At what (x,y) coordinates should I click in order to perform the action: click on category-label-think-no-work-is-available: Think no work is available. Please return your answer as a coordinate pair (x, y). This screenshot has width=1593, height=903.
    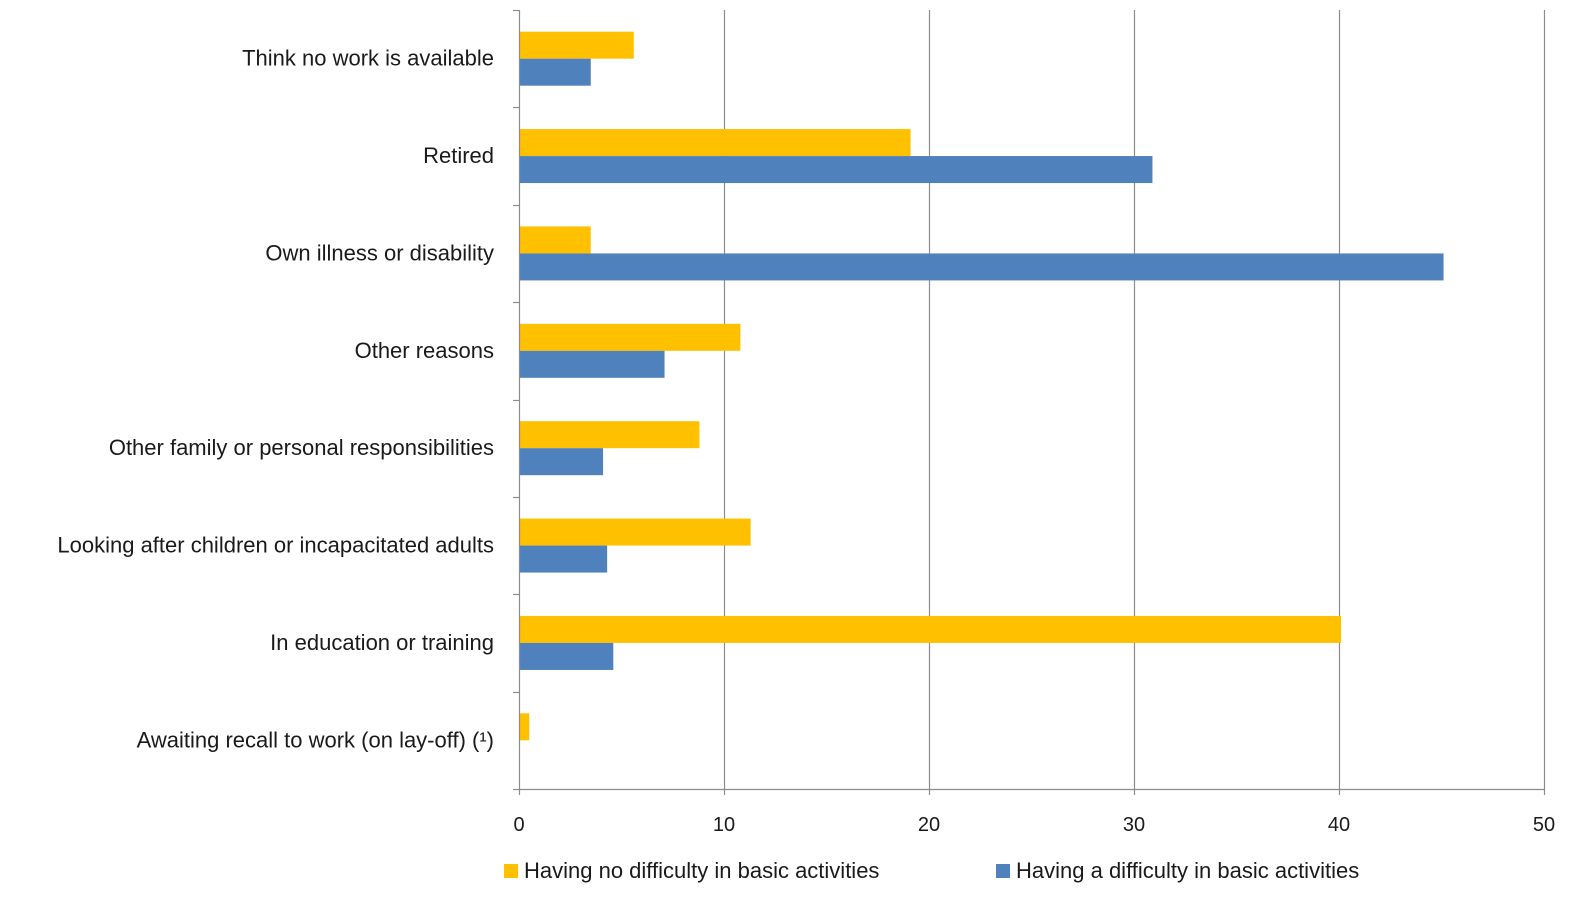
    Looking at the image, I should click on (368, 58).